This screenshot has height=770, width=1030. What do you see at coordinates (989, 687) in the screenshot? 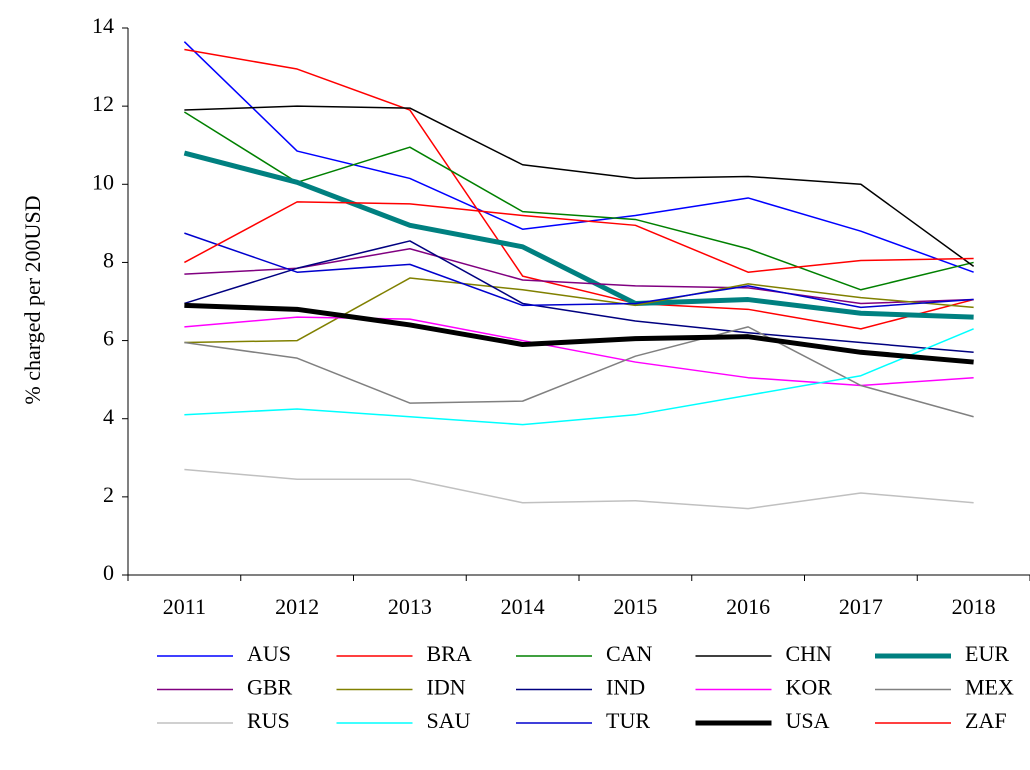
I see `legend-label: MEX` at bounding box center [989, 687].